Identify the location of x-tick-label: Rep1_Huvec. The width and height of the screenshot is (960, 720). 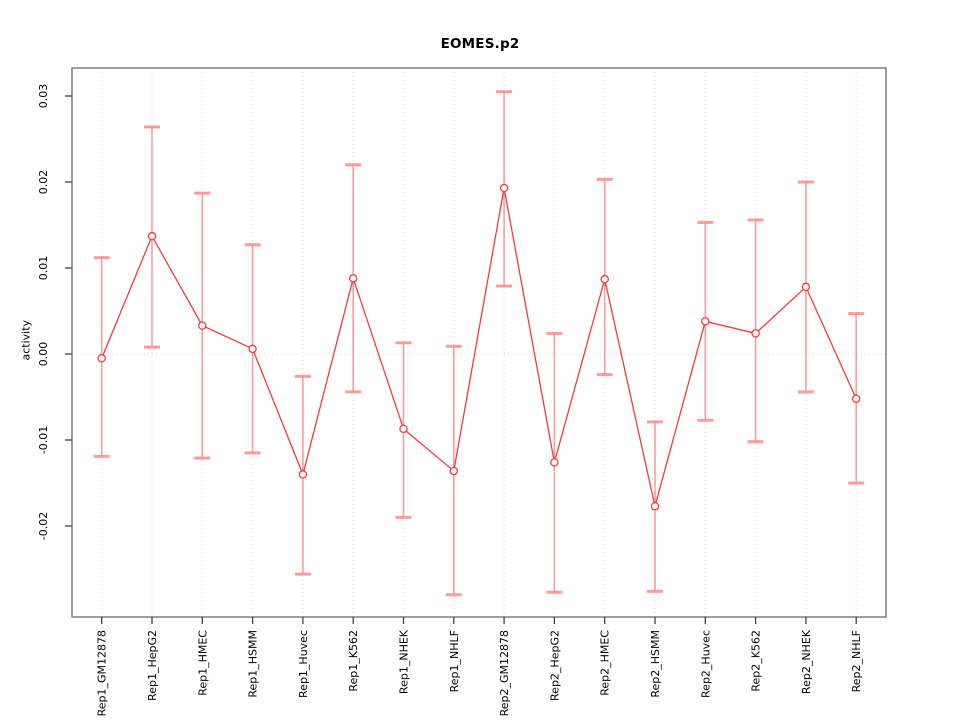
(303, 664).